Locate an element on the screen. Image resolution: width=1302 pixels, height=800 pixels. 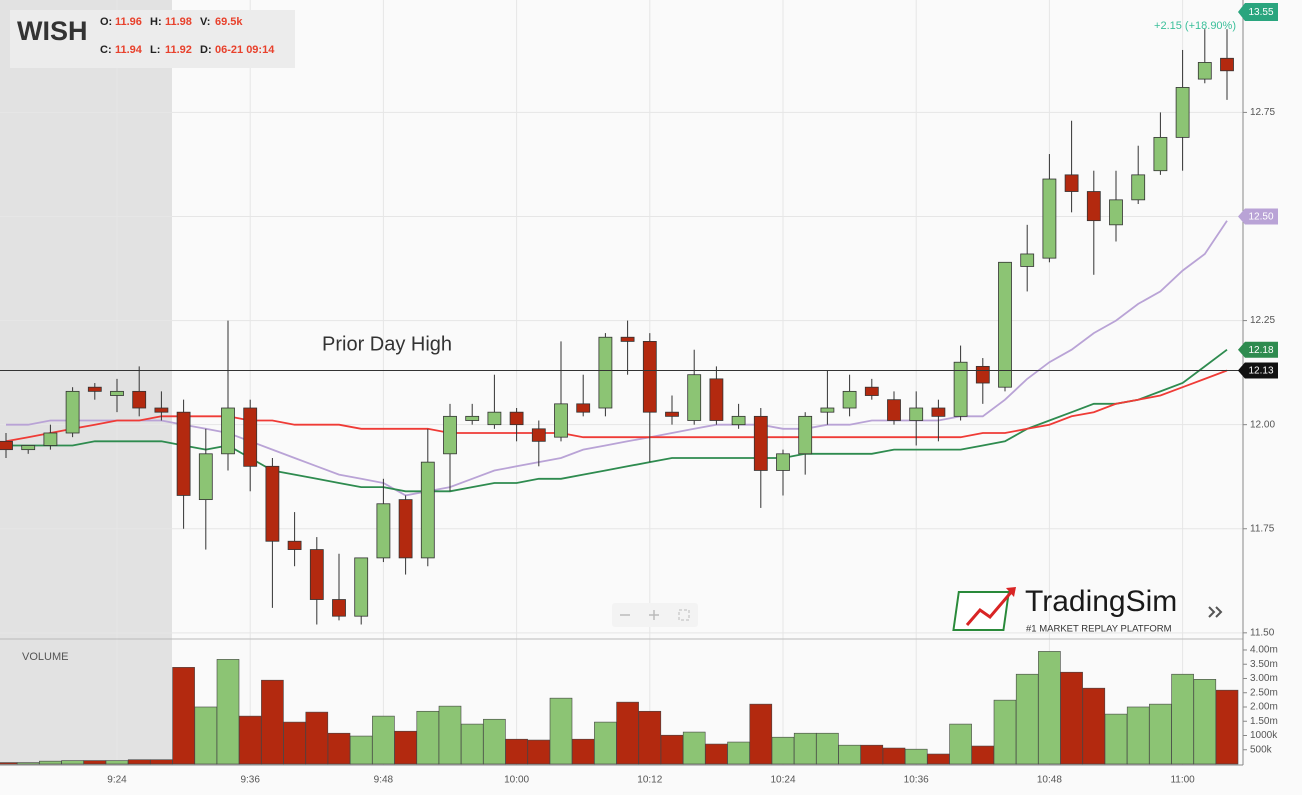
zoom-controls is located at coordinates (655, 615).